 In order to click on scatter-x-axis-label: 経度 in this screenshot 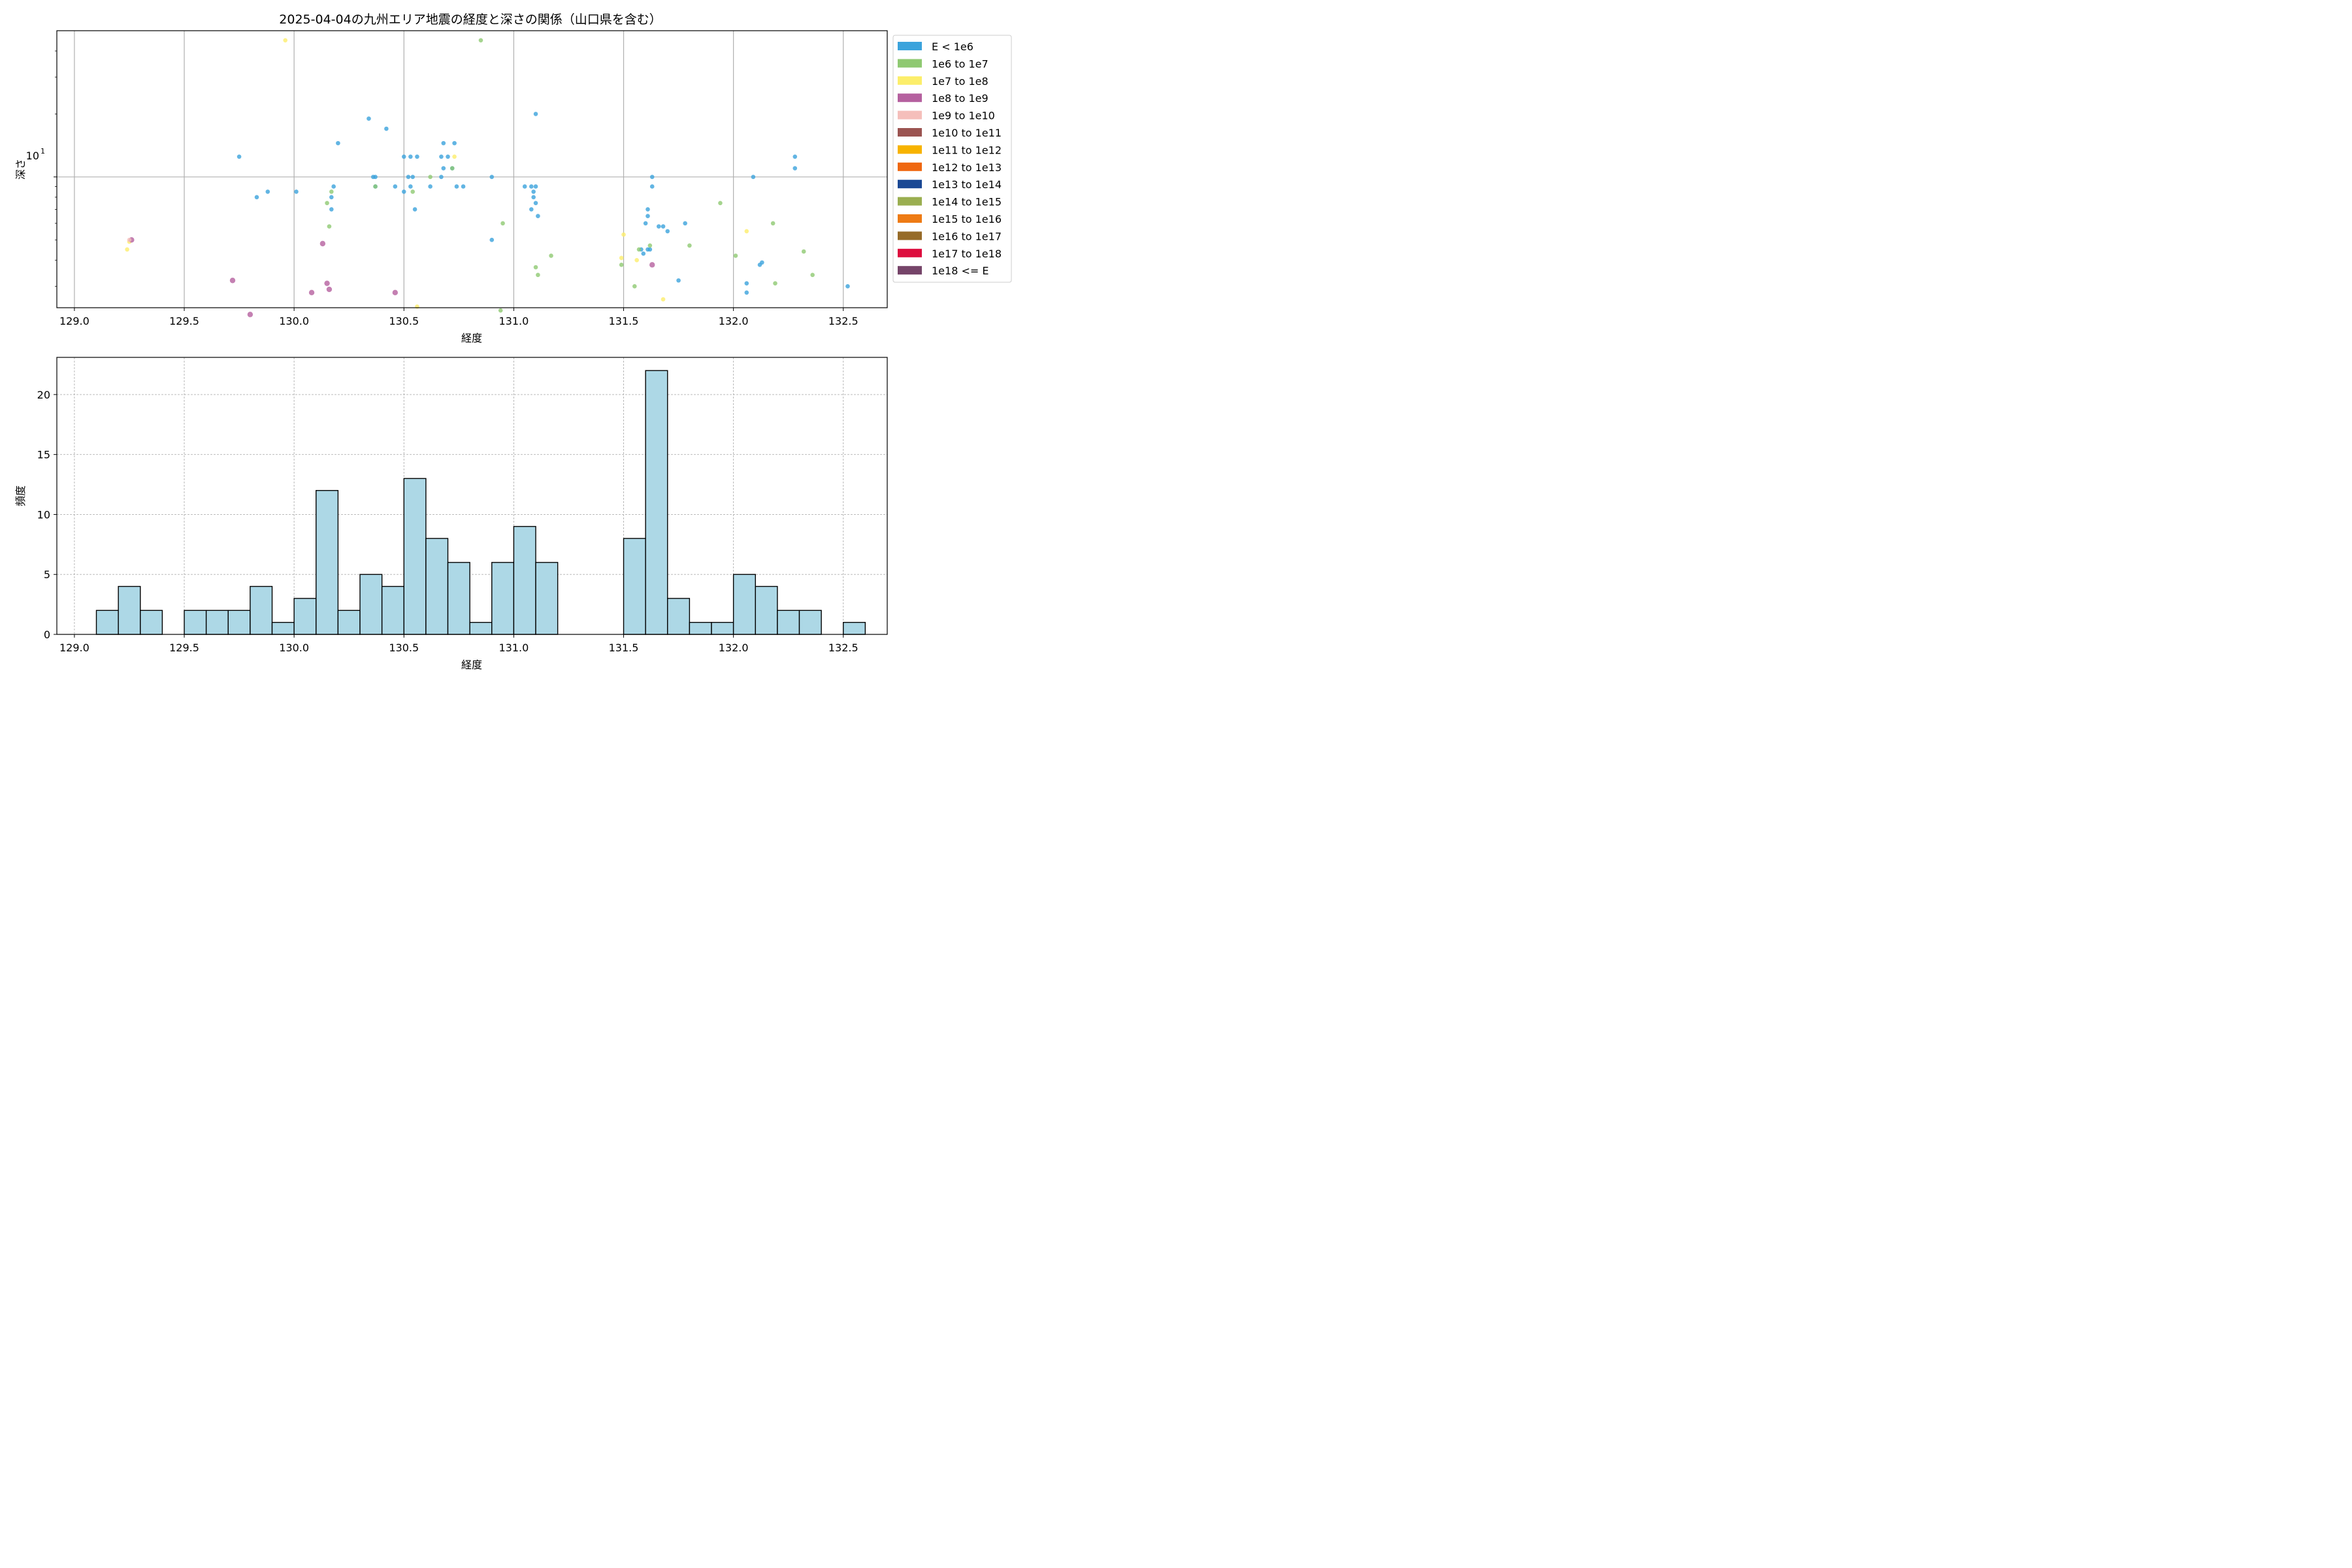, I will do `click(471, 338)`.